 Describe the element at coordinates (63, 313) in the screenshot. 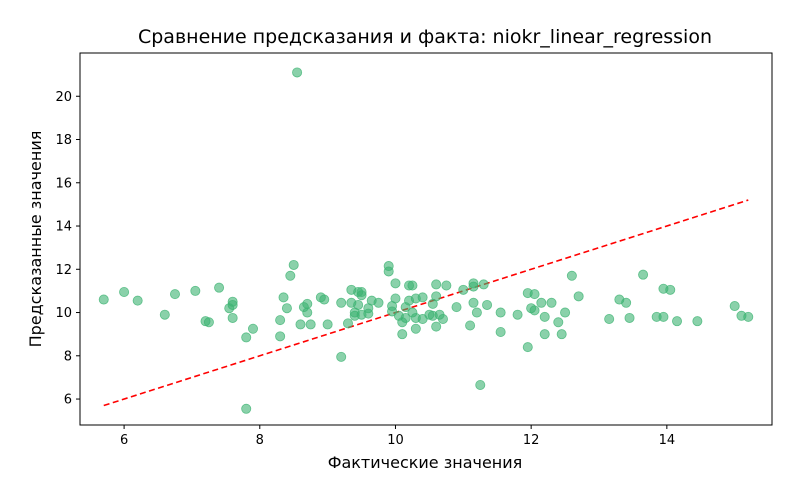

I see `y-tick-label: 10` at that location.